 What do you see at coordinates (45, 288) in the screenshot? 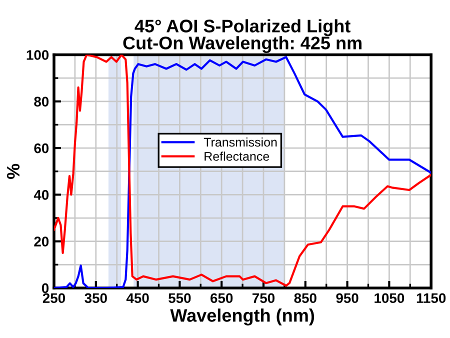
I see `y-tick-label: 0` at bounding box center [45, 288].